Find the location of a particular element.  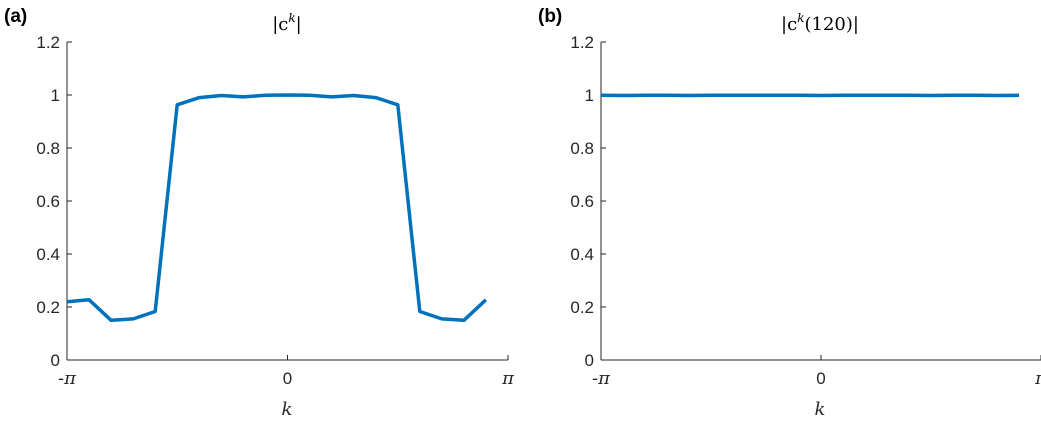

panel-a-x-axis-label: k is located at coordinates (287, 409).